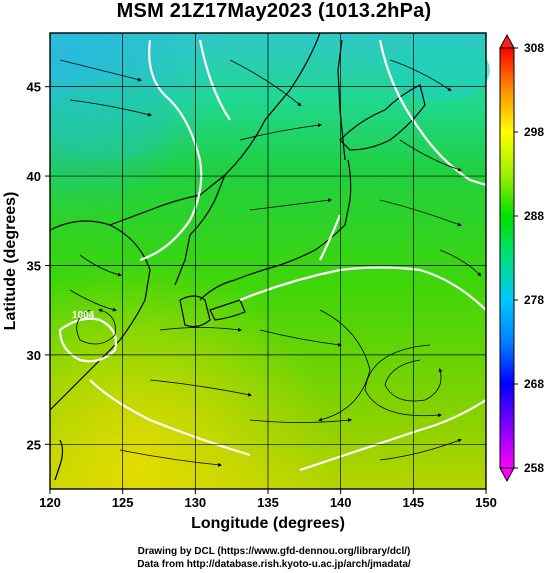 This screenshot has width=548, height=573. Describe the element at coordinates (534, 384) in the screenshot. I see `colorbar-tick-label: 268` at that location.